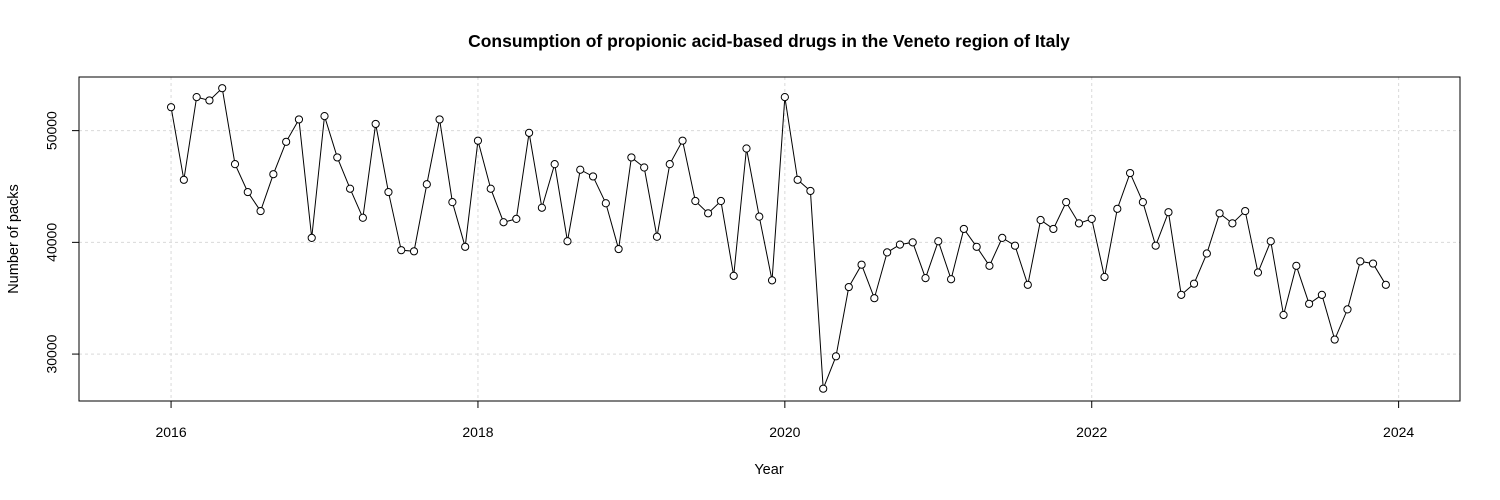 The image size is (1500, 500). I want to click on x-axis-title: Year, so click(768, 470).